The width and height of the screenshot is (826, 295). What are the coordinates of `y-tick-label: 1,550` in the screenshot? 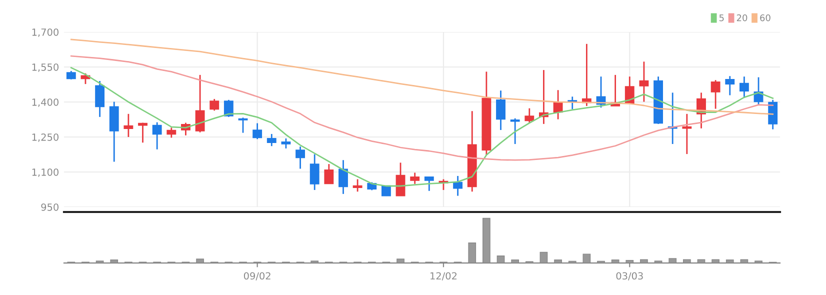 It's located at (45, 67).